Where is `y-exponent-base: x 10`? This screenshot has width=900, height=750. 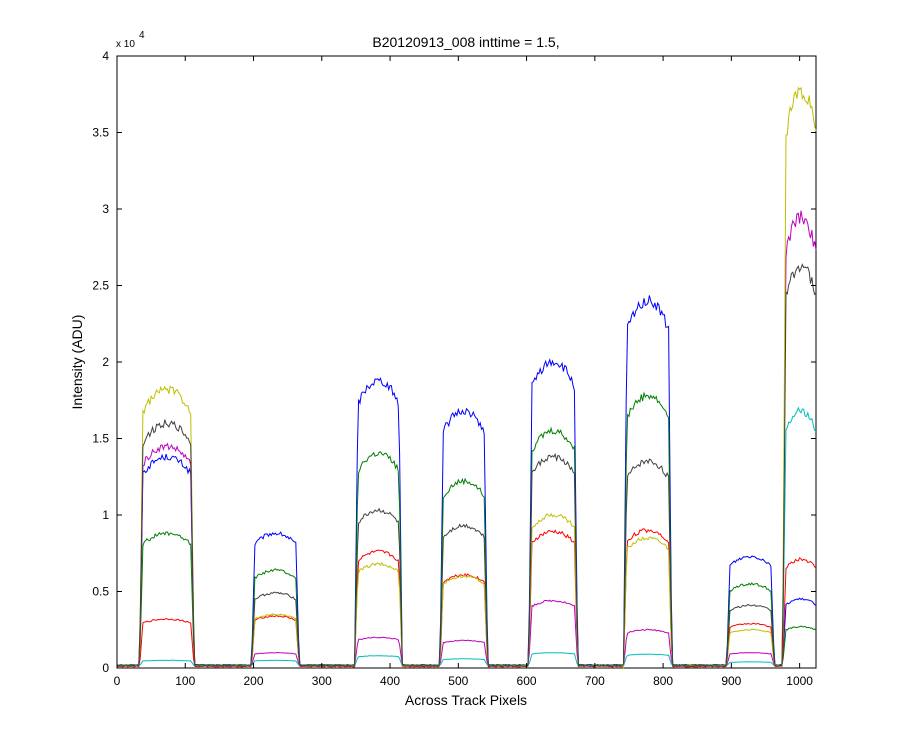 y-exponent-base: x 10 is located at coordinates (125, 44).